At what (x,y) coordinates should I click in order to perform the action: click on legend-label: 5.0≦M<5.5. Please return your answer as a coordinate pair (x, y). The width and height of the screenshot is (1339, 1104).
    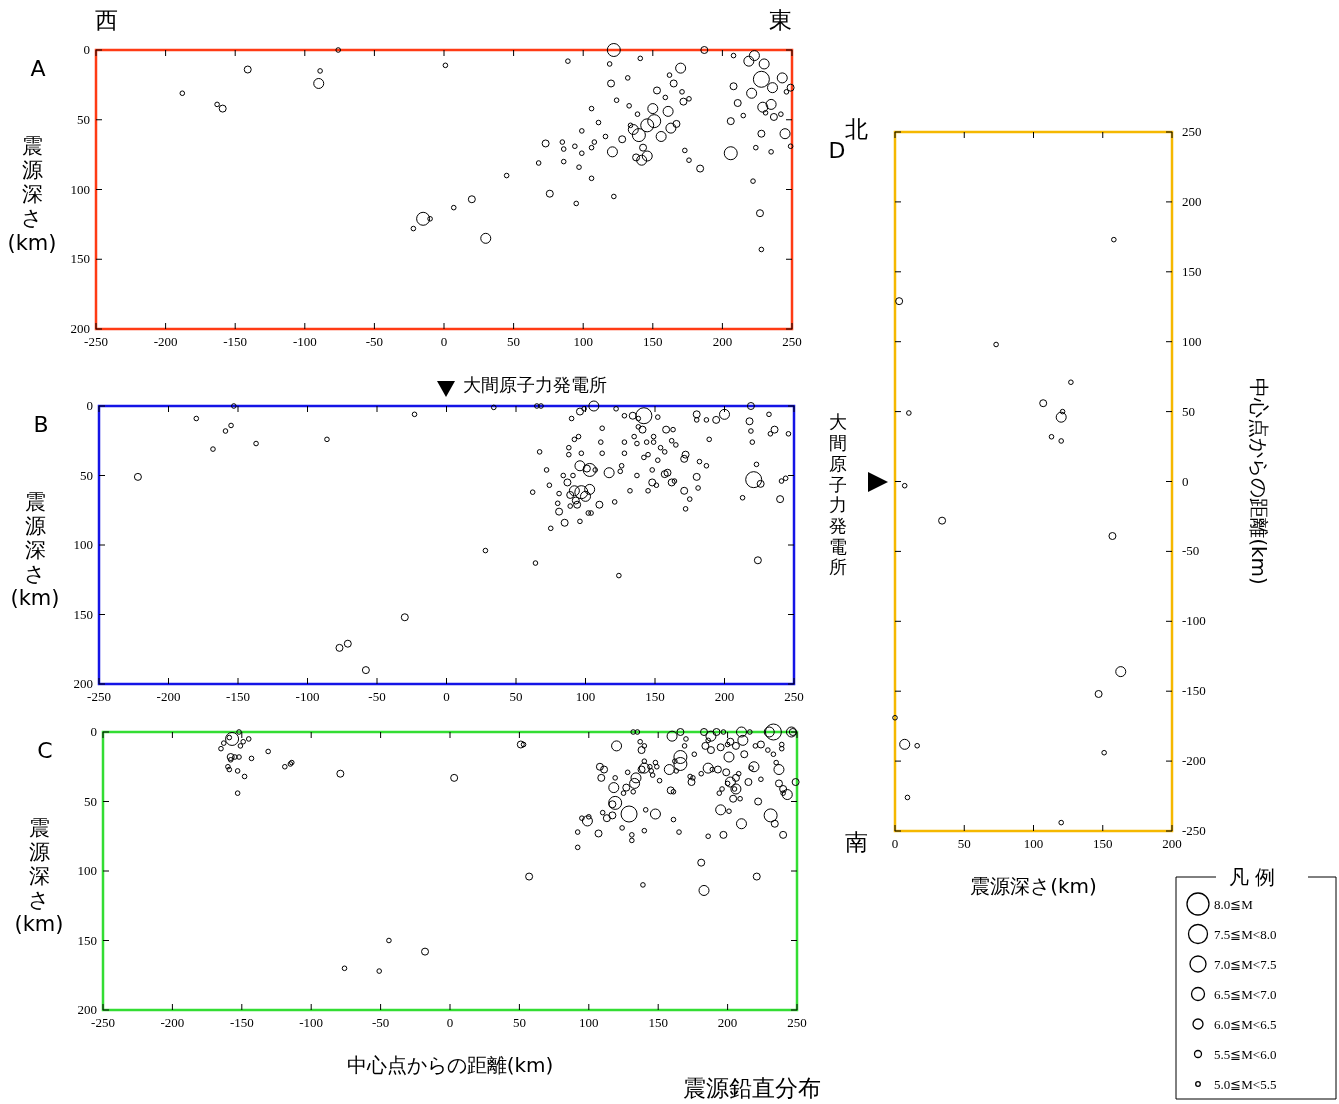
    Looking at the image, I should click on (1245, 1084).